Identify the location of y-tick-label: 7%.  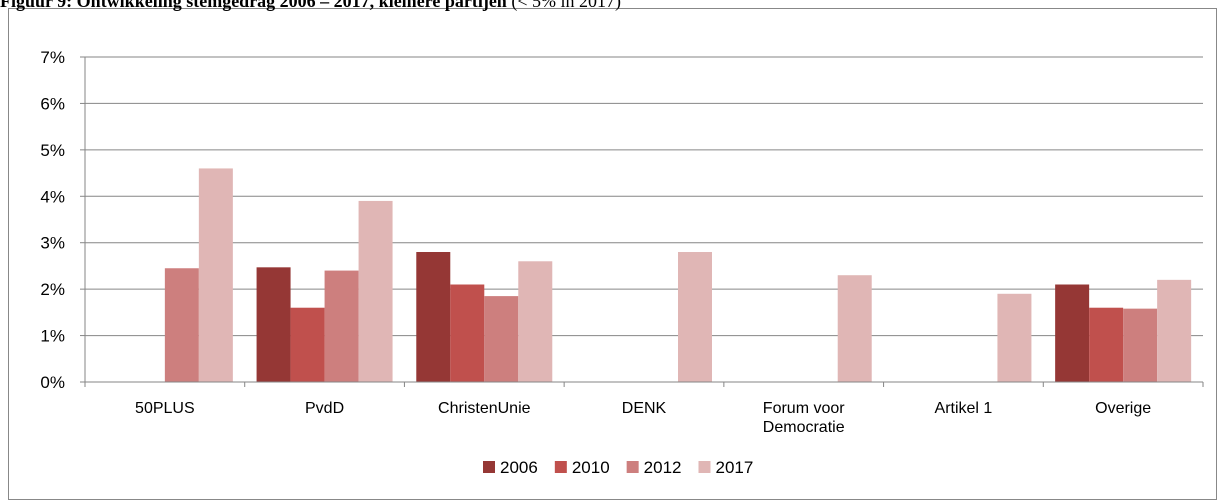
(52, 57).